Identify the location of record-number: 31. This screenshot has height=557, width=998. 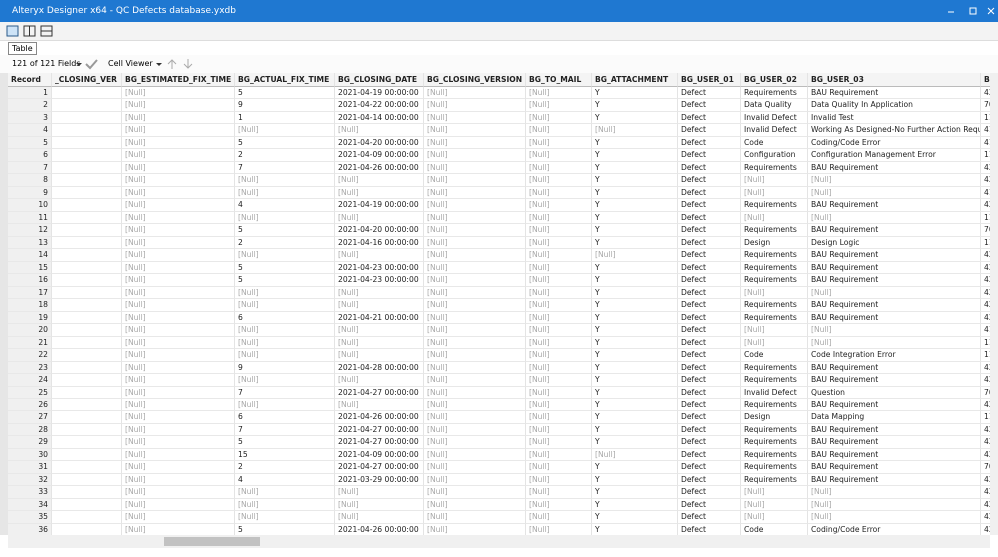
(30, 467).